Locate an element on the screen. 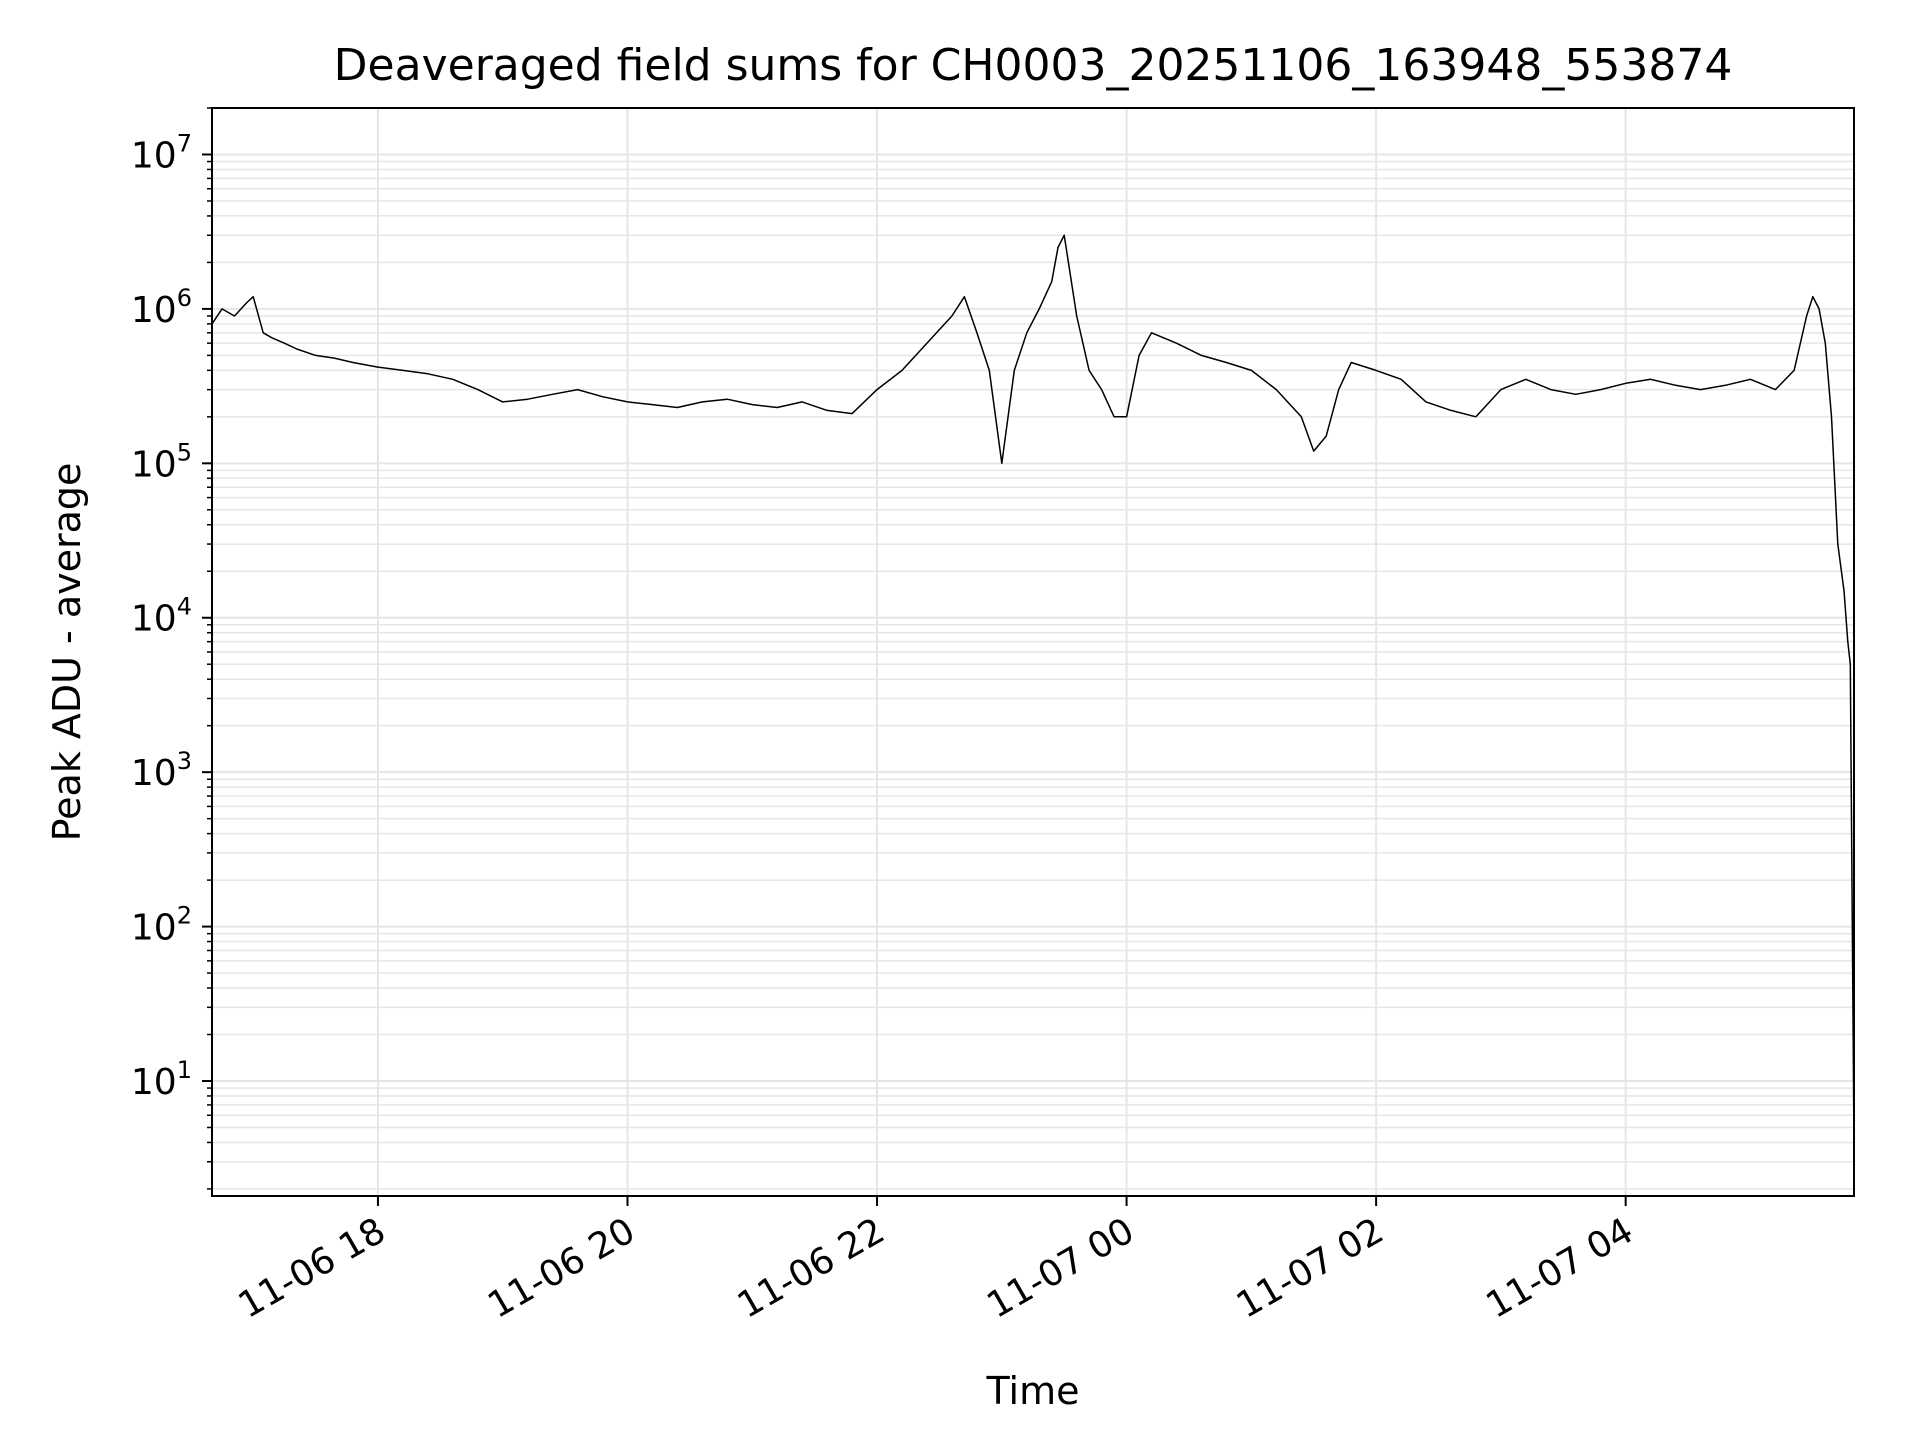 The width and height of the screenshot is (1920, 1440). y-tick-label: 10⁶ is located at coordinates (161, 307).